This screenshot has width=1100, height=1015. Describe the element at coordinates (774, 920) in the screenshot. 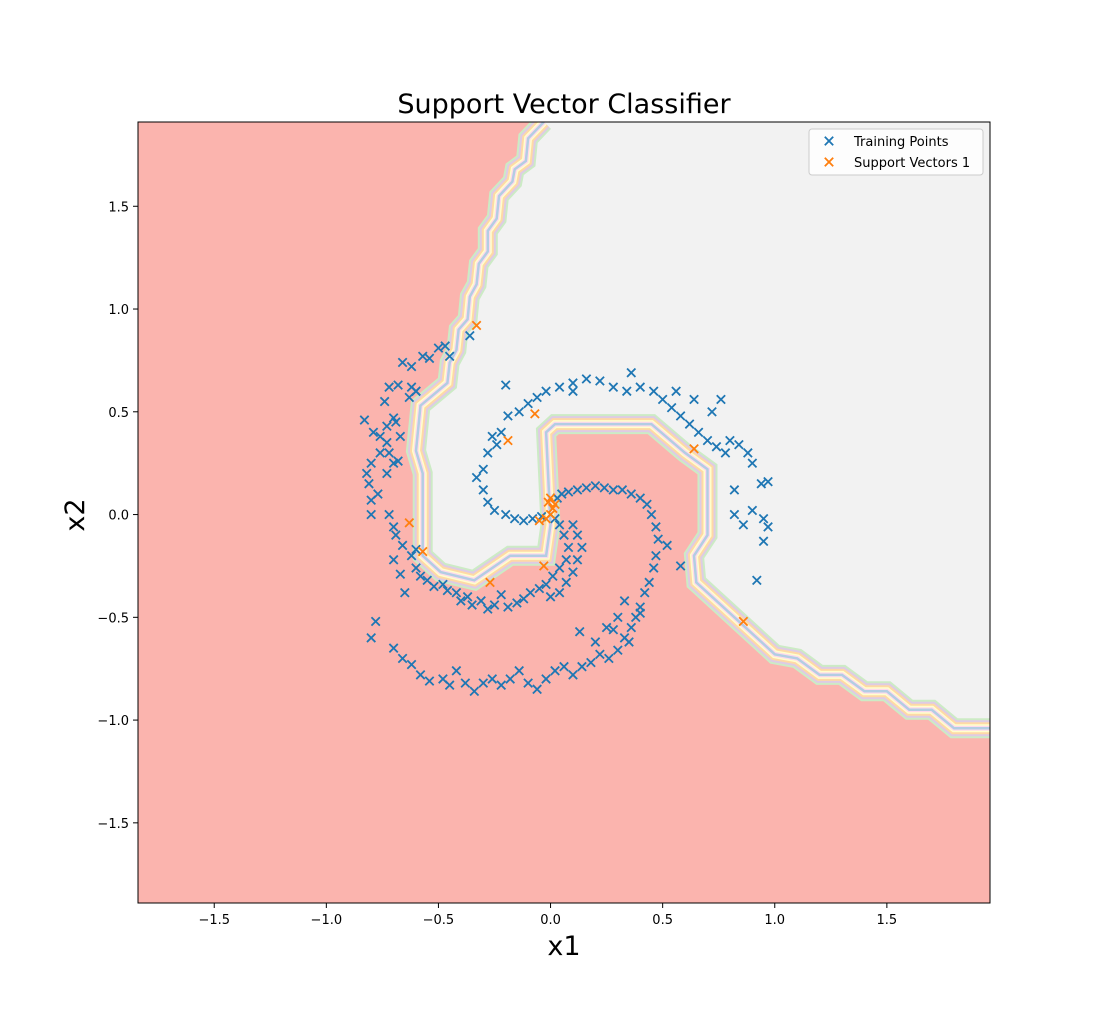

I see `x-tick-label: 1.0` at that location.